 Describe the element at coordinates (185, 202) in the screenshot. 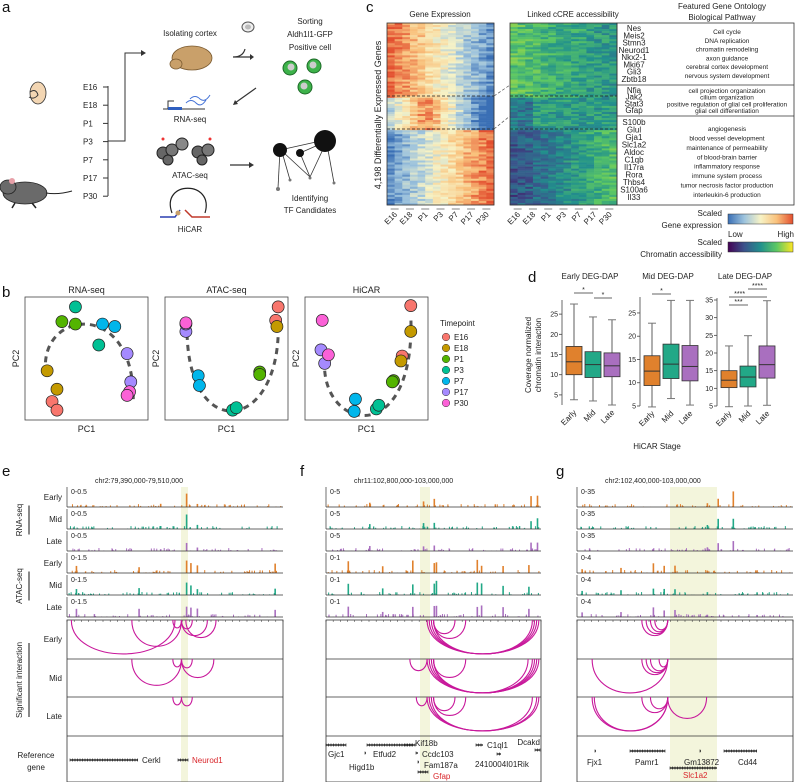

I see `hicar-loop-icon` at that location.